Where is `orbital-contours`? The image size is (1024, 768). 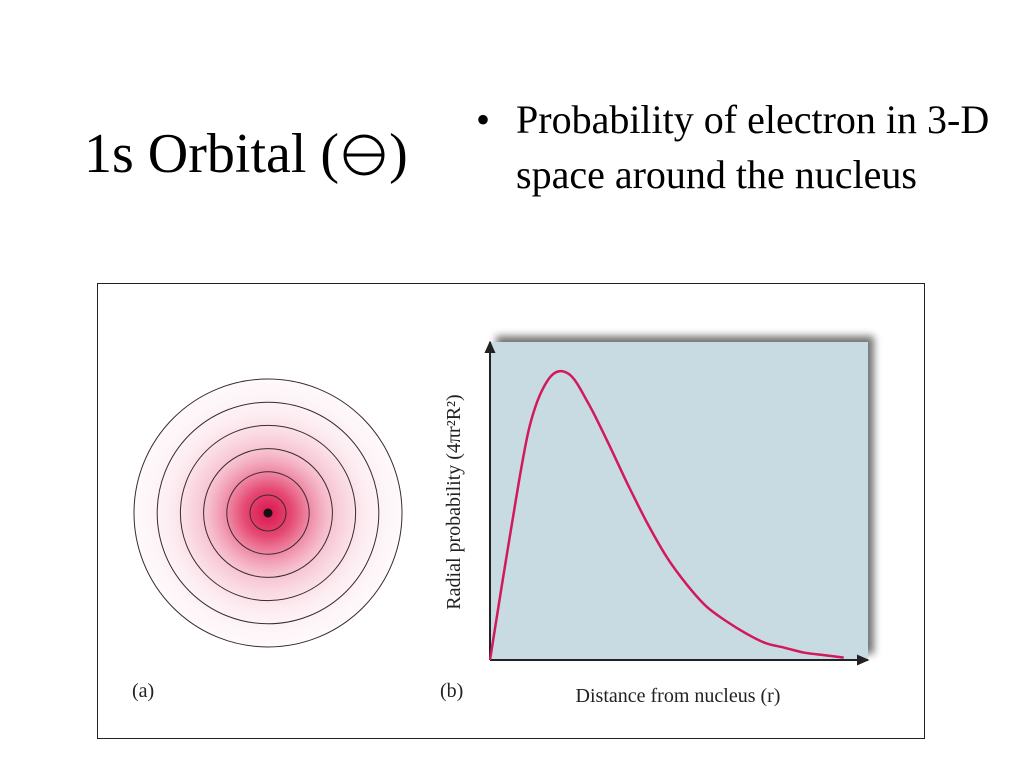
orbital-contours is located at coordinates (268, 513).